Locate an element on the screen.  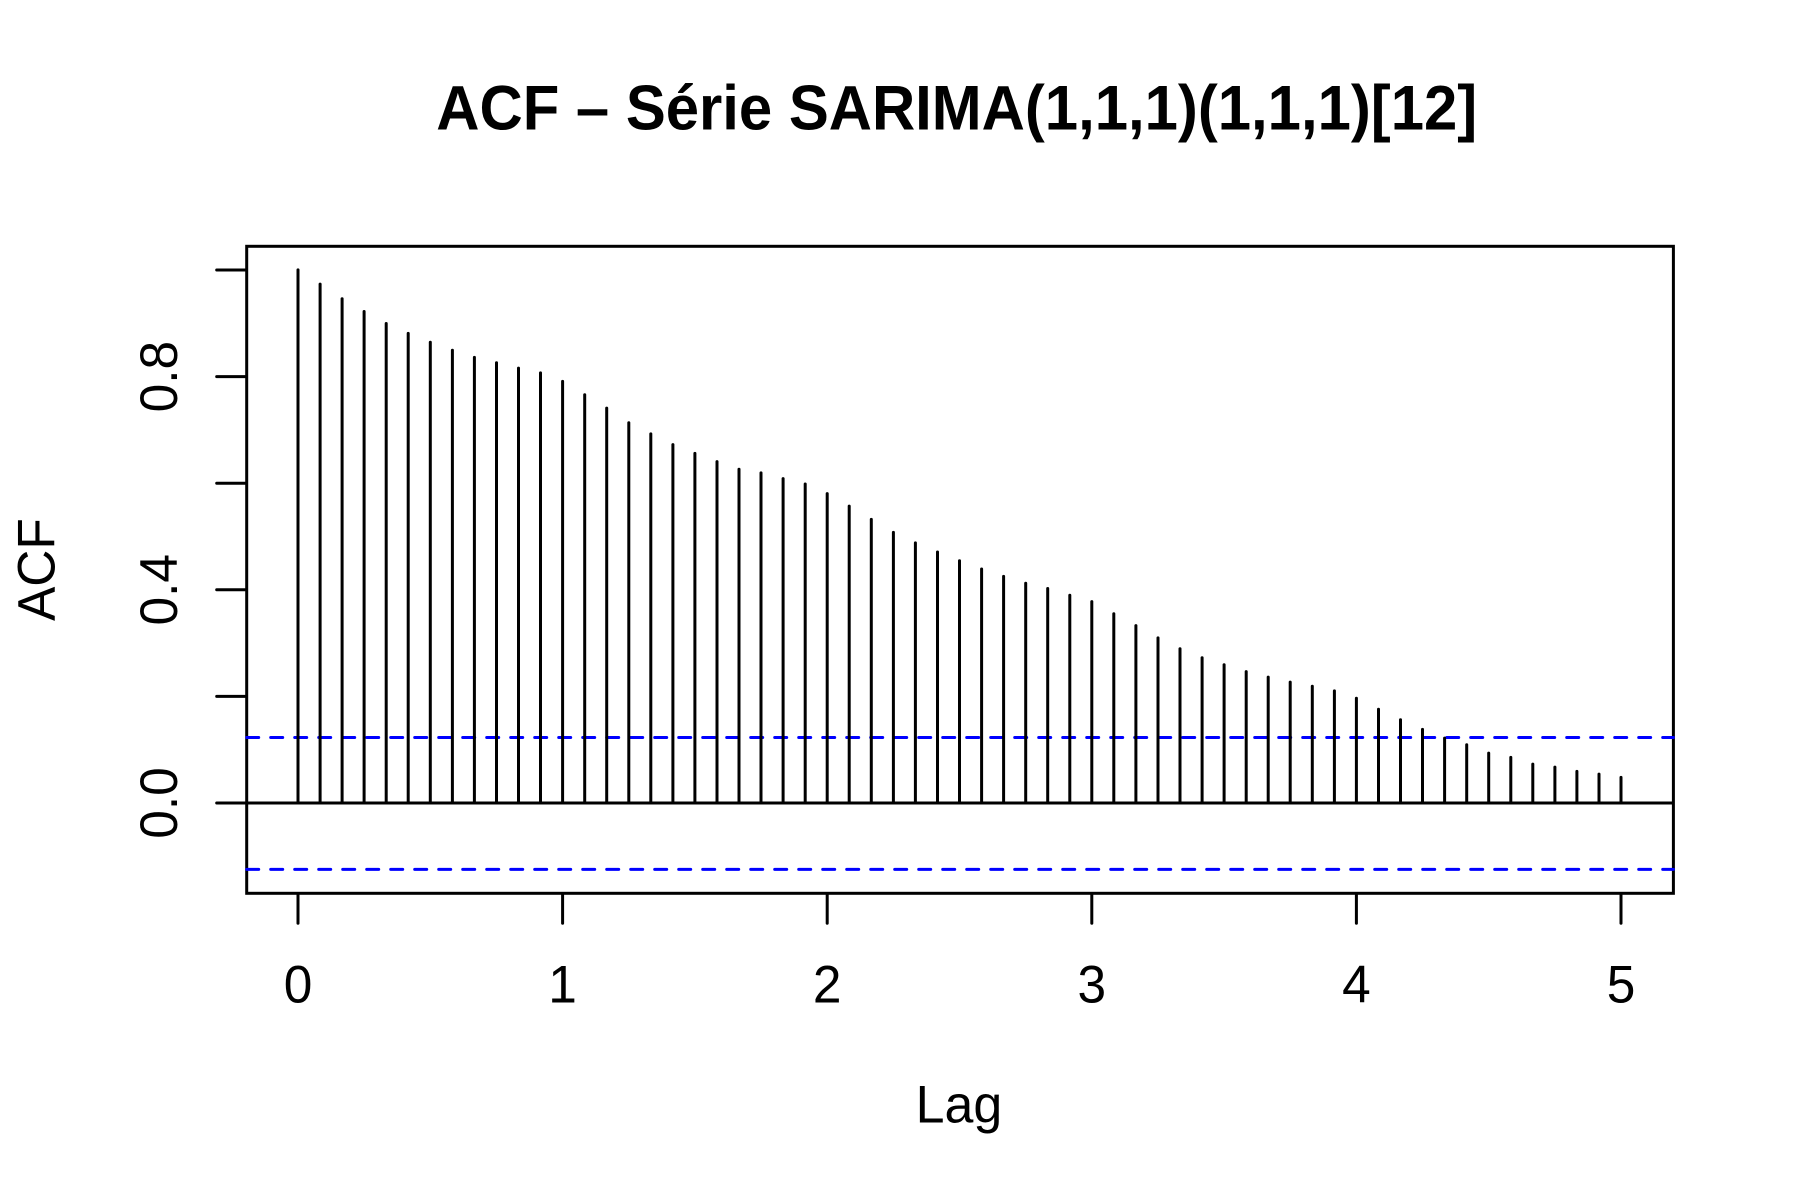
svg-text: 0.4 is located at coordinates (159, 589).